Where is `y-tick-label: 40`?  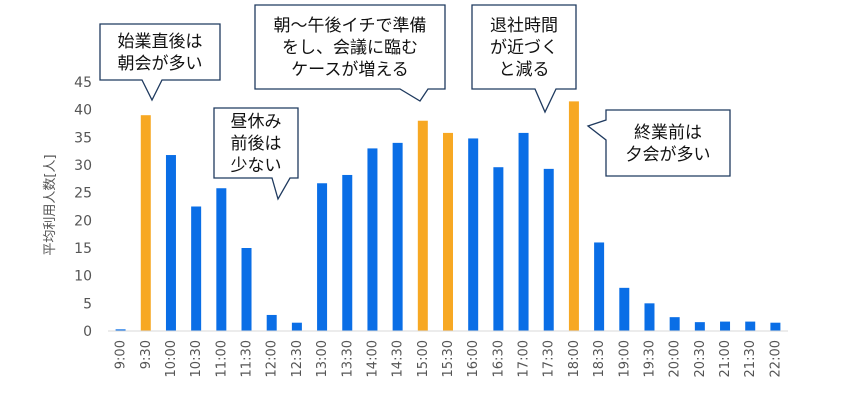 y-tick-label: 40 is located at coordinates (83, 111).